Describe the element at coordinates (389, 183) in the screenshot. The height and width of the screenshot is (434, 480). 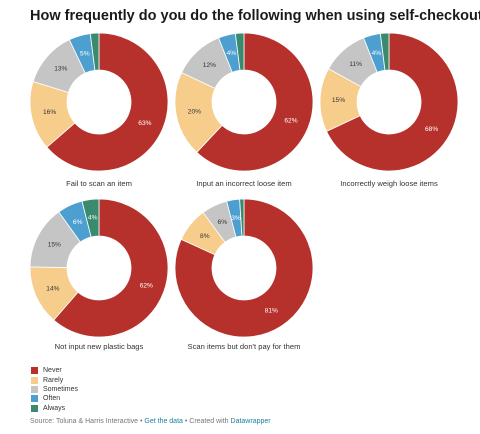
I see `chart-caption: Incorrectly weigh loose items` at that location.